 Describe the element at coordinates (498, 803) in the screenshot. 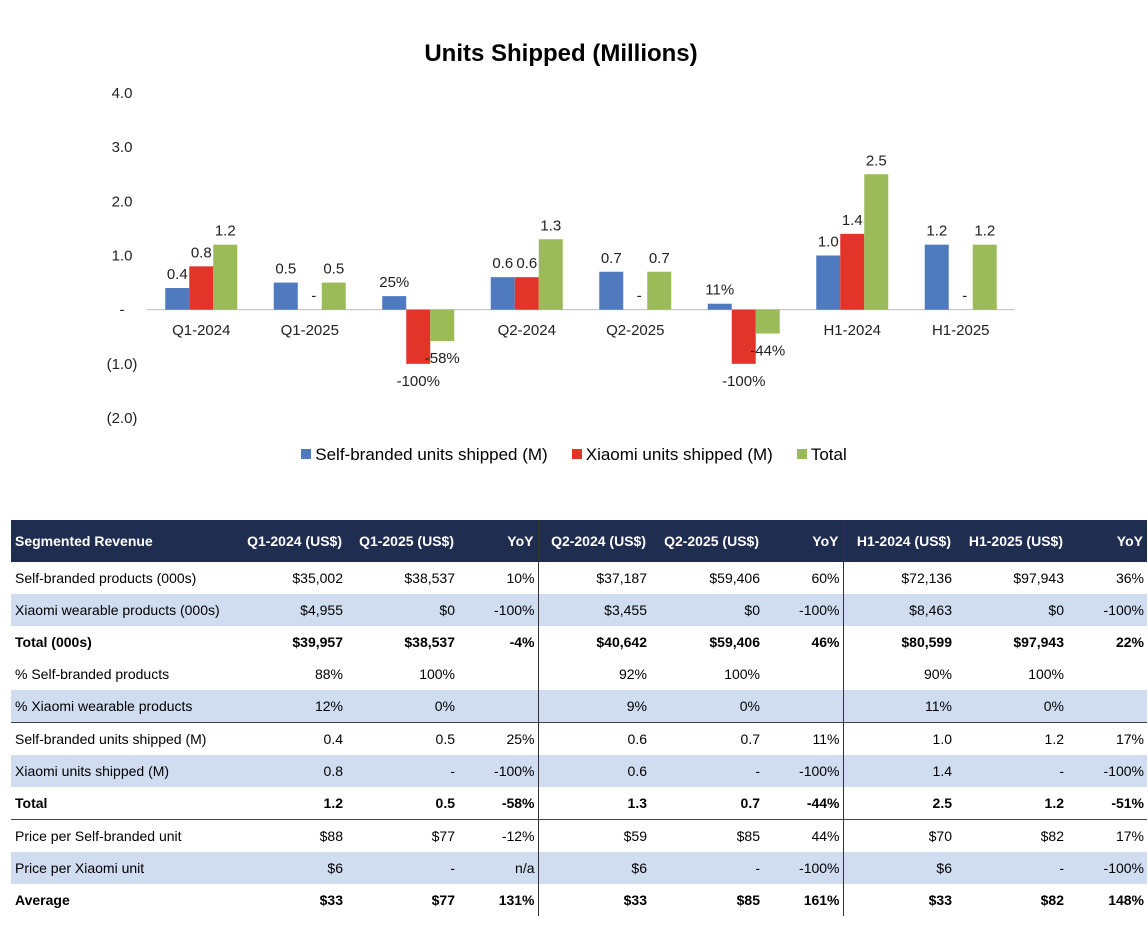

I see `table-cell: -58%` at that location.